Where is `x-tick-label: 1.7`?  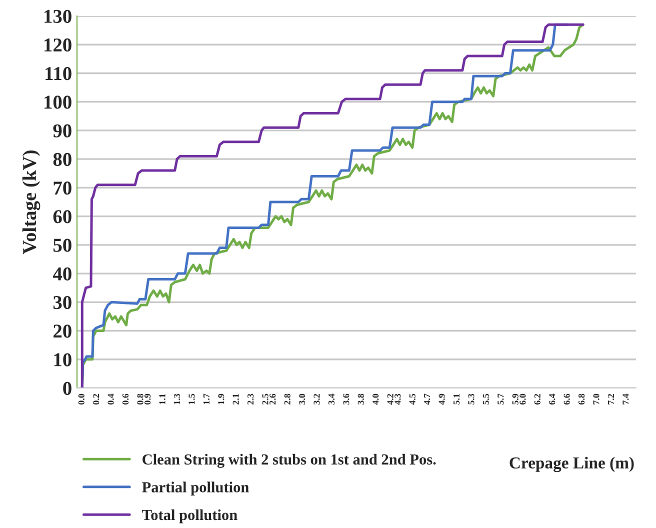
x-tick-label: 1.7 is located at coordinates (206, 399).